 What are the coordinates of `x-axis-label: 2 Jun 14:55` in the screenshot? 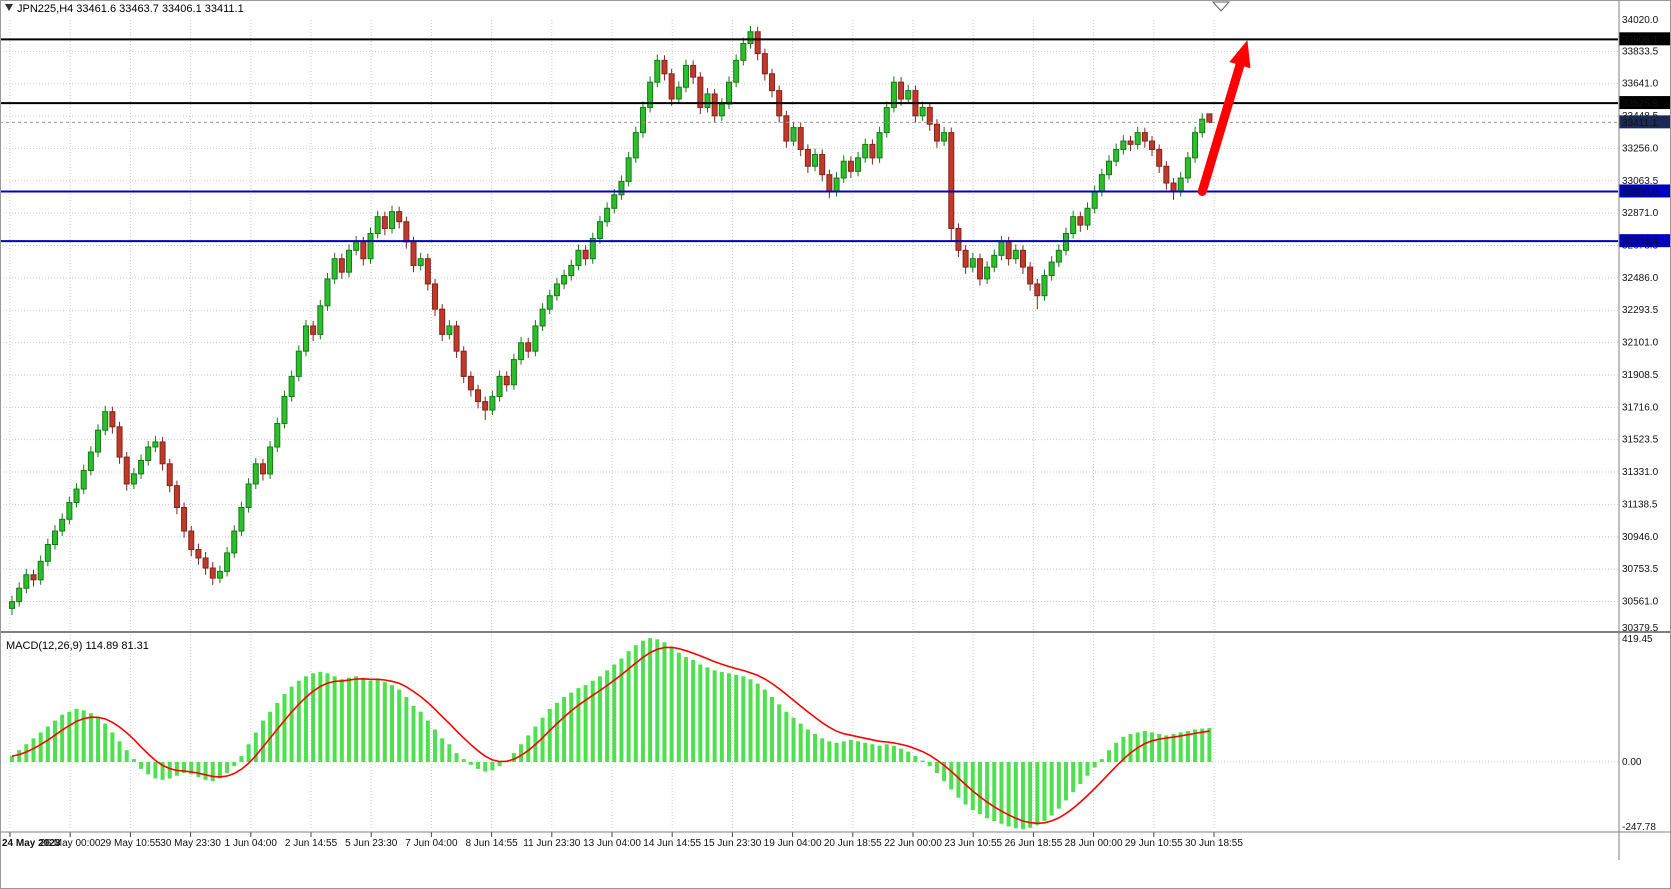 It's located at (311, 843).